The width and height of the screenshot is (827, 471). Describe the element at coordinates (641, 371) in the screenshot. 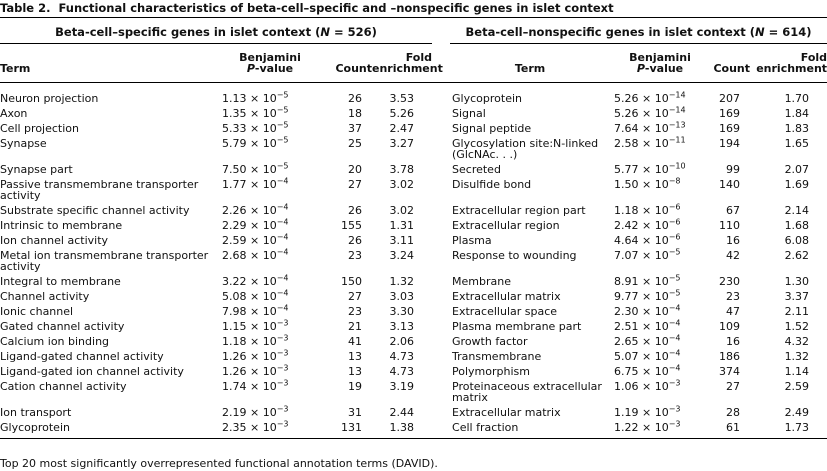

I see `p-value-base: 6.75 × 10` at that location.